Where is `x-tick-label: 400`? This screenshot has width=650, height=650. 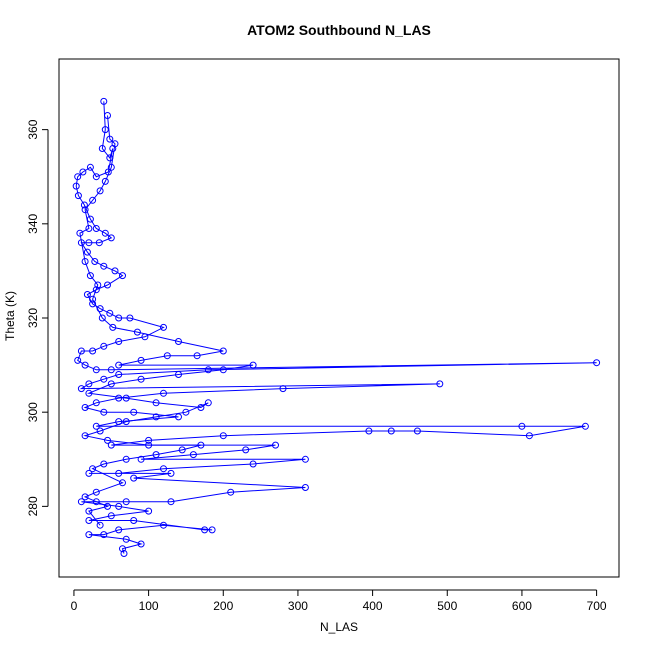 x-tick-label: 400 is located at coordinates (373, 606).